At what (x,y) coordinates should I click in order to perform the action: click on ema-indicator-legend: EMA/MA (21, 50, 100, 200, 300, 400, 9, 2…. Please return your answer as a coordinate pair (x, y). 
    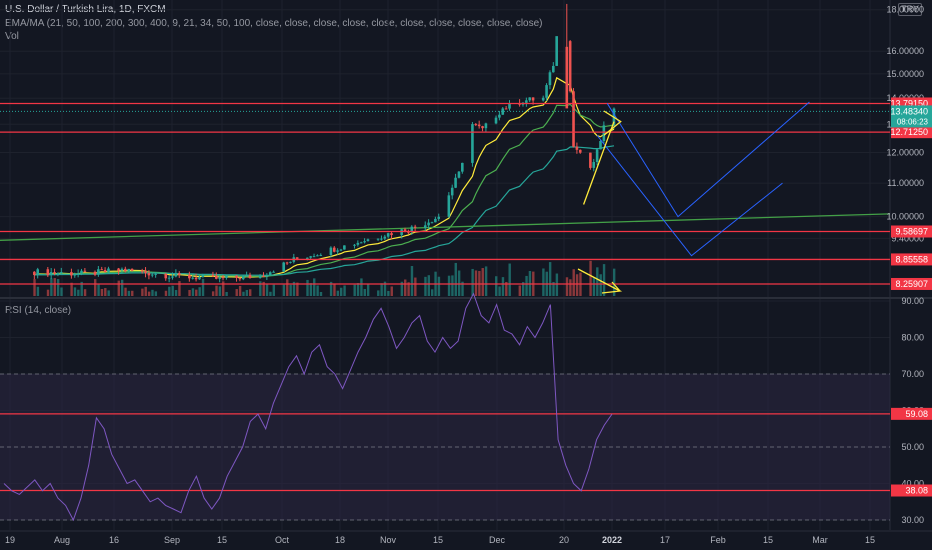
    Looking at the image, I should click on (274, 23).